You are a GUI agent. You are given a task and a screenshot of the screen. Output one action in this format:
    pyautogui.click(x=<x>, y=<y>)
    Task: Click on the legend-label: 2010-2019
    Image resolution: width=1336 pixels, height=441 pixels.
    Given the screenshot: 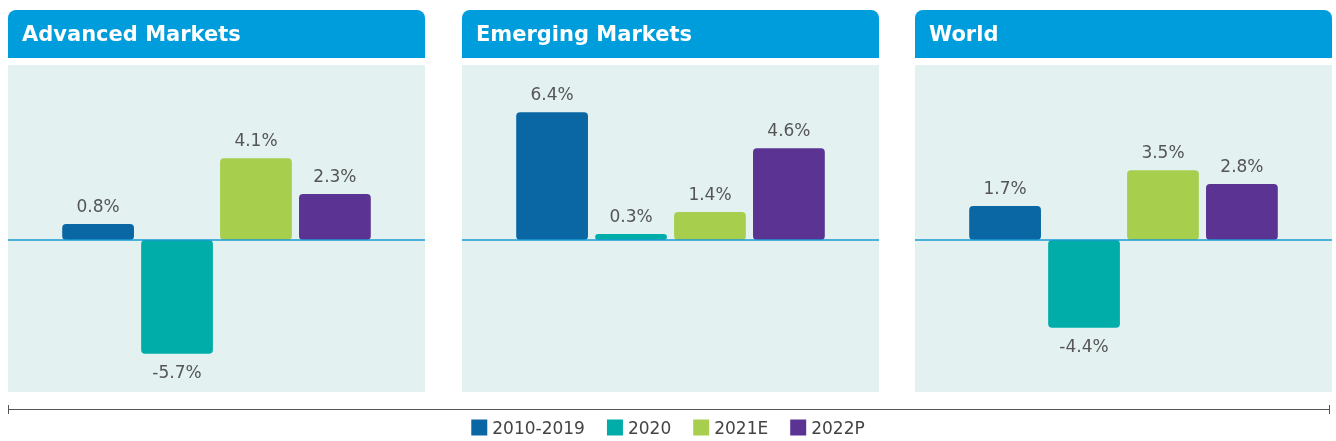 What is the action you would take?
    pyautogui.click(x=538, y=427)
    